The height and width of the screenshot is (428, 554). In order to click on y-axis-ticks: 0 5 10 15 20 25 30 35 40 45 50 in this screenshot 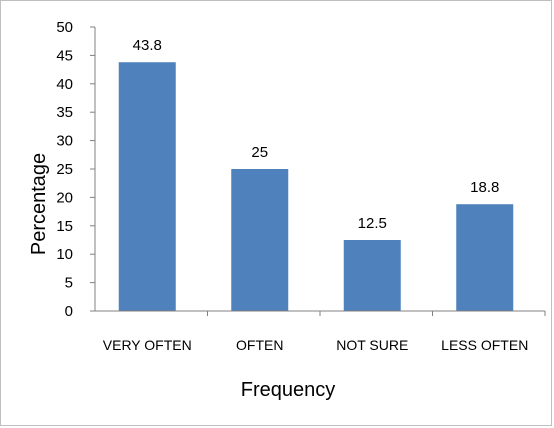, I will do `click(75, 169)`.